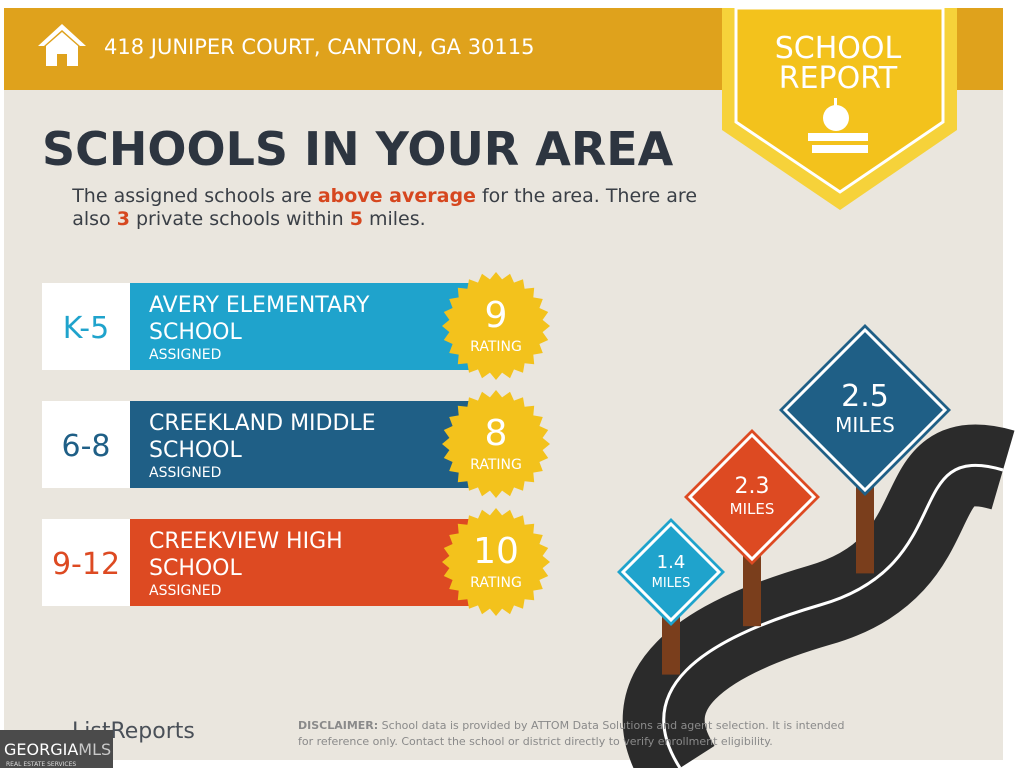  Describe the element at coordinates (41, 749) in the screenshot. I see `text: GEORGIA` at that location.